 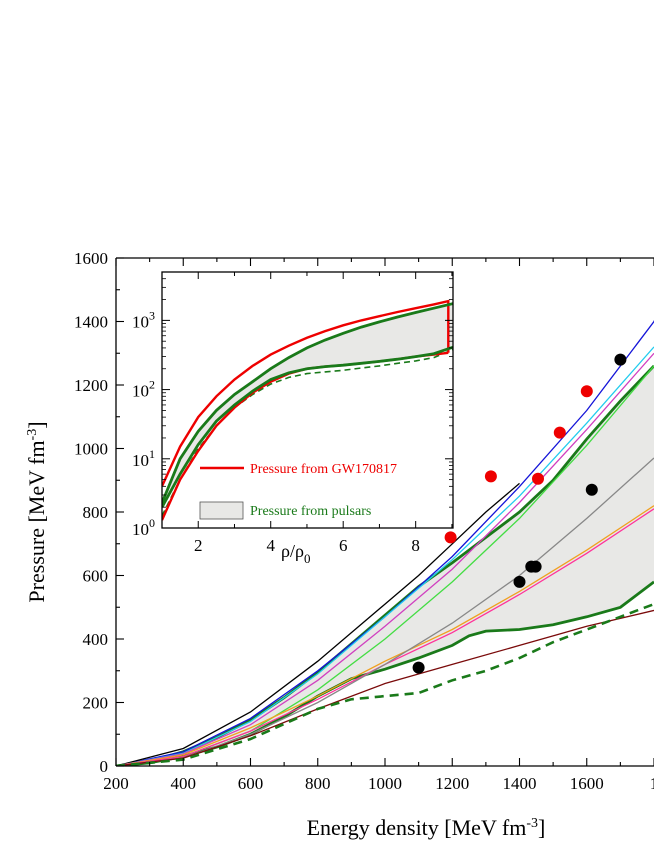 What do you see at coordinates (318, 783) in the screenshot?
I see `x-tick-label: 800` at bounding box center [318, 783].